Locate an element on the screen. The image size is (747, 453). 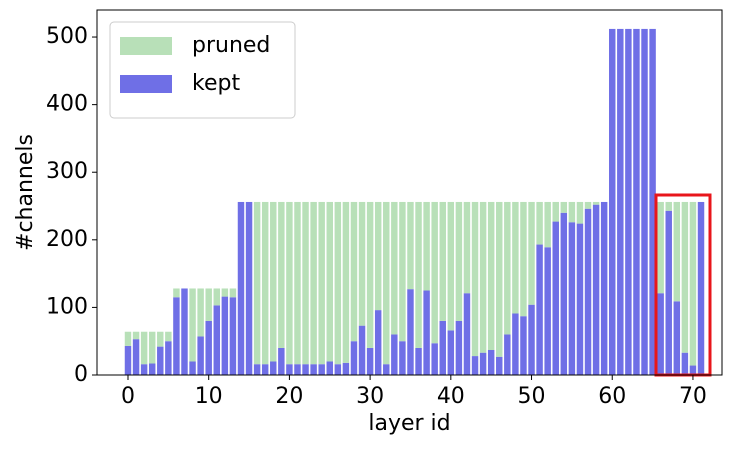
legend-swatch is located at coordinates (146, 46).